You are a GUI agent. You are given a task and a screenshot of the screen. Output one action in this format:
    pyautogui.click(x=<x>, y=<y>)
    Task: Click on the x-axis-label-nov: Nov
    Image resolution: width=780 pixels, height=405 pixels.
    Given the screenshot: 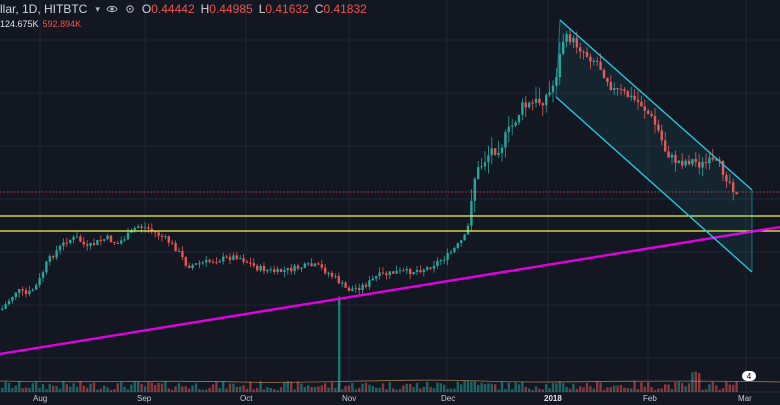 What is the action you would take?
    pyautogui.click(x=349, y=398)
    